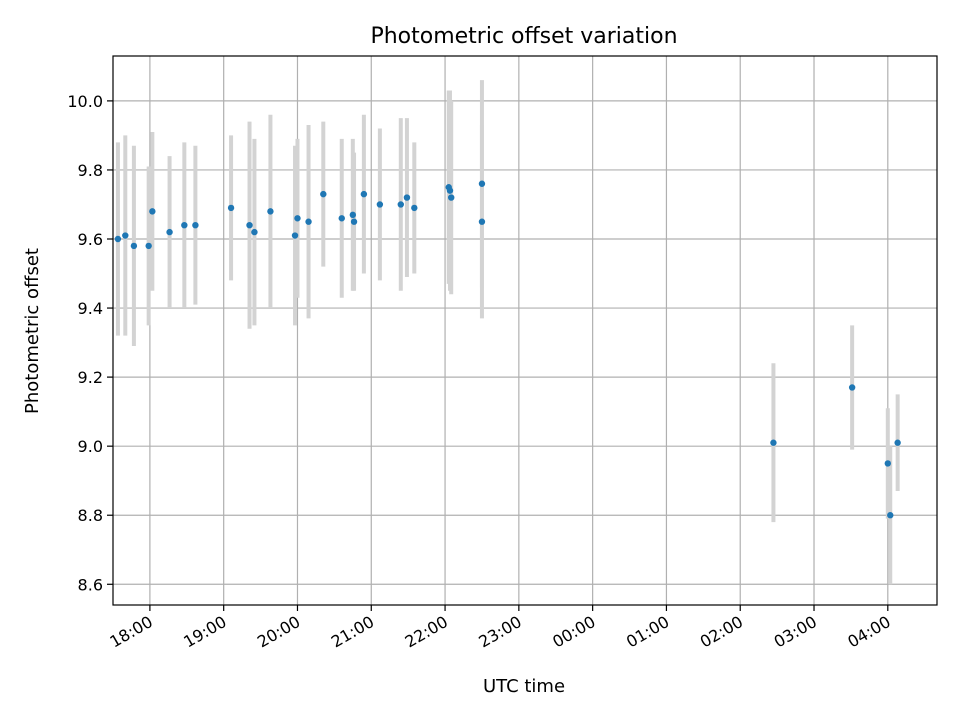 Image resolution: width=960 pixels, height=720 pixels. Describe the element at coordinates (85, 101) in the screenshot. I see `y-tick-label: 10.0` at that location.